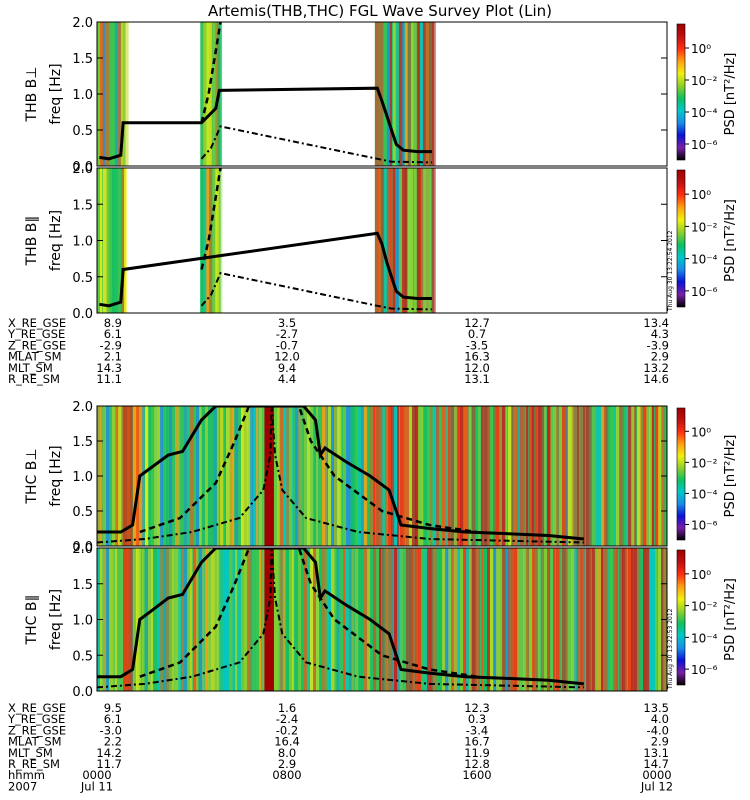 The height and width of the screenshot is (800, 750). I want to click on ephemeris-value: Jul 12, so click(656, 786).